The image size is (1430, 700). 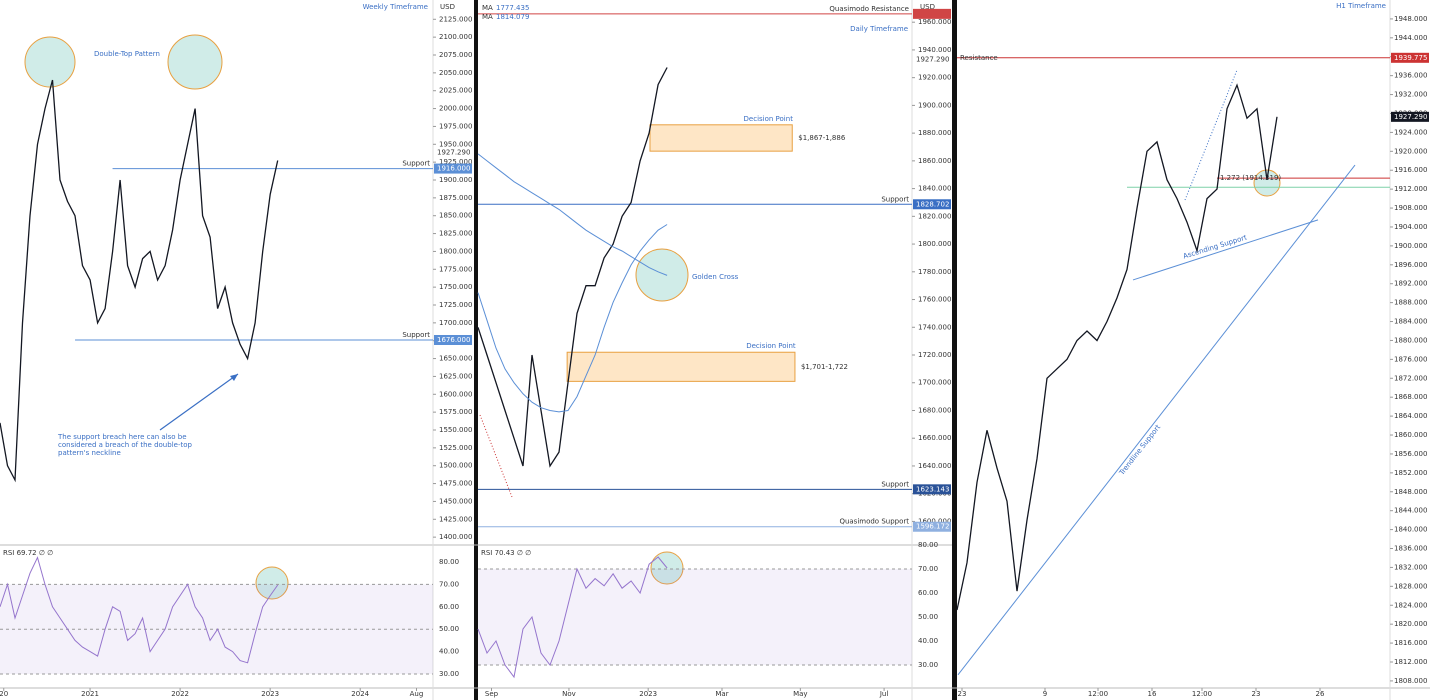 I want to click on y-tick-label: 1872.000, so click(x=1410, y=378).